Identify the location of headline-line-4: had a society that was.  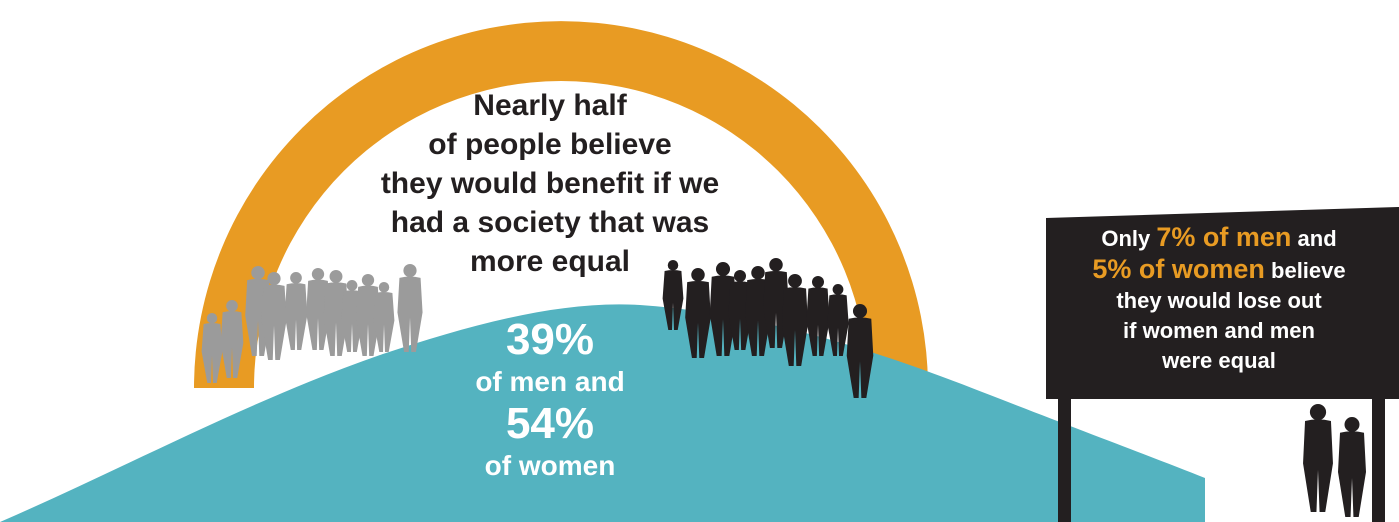
(550, 222).